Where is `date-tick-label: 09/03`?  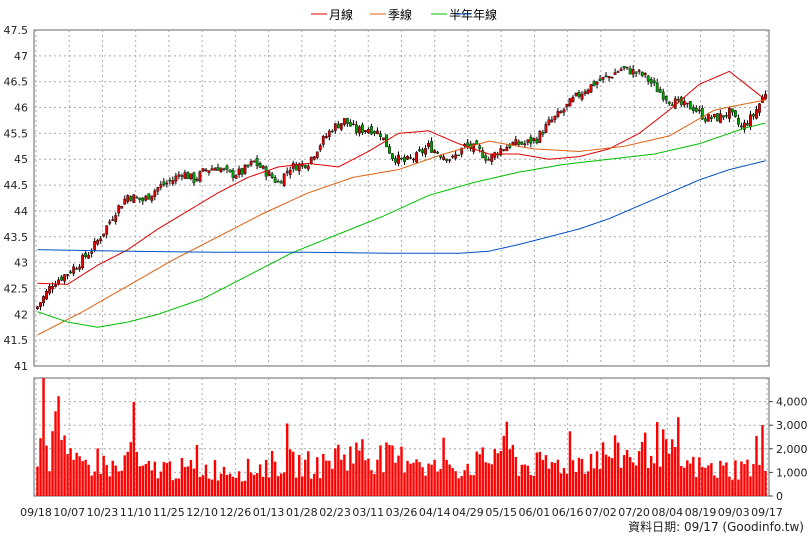
date-tick-label: 09/03 is located at coordinates (734, 512).